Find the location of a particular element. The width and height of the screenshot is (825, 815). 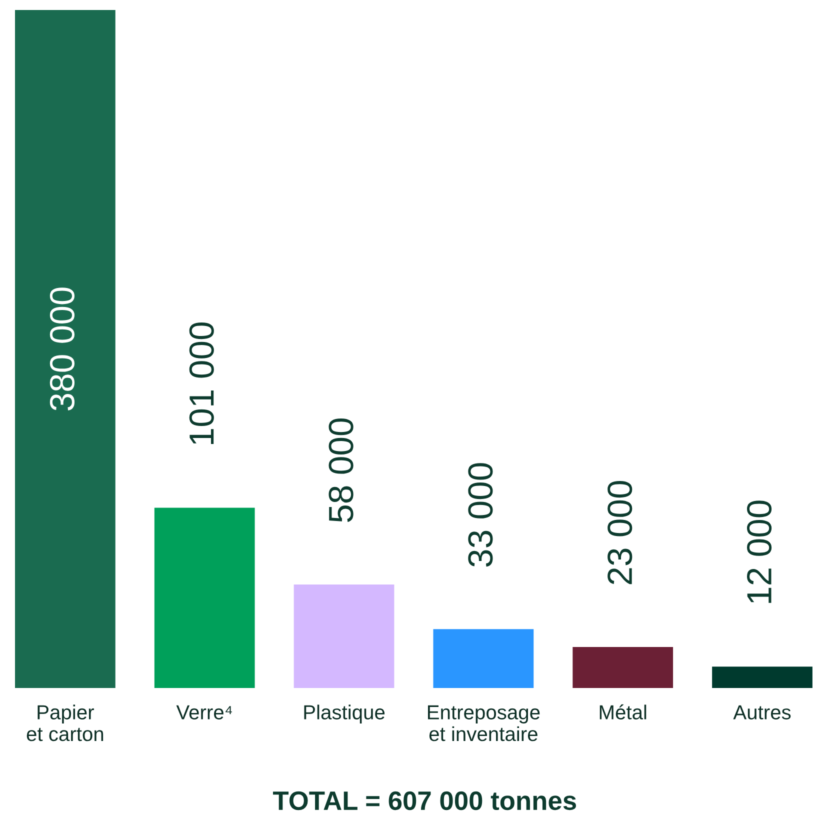

data-label: 101 000 is located at coordinates (201, 383).